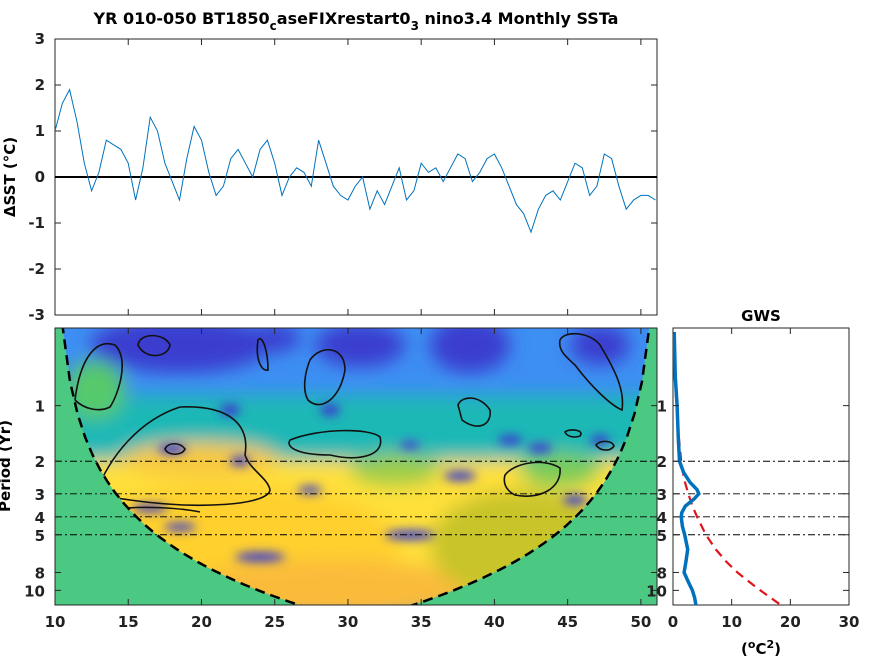  What do you see at coordinates (494, 622) in the screenshot?
I see `wavelet-xtick-label: 40` at bounding box center [494, 622].